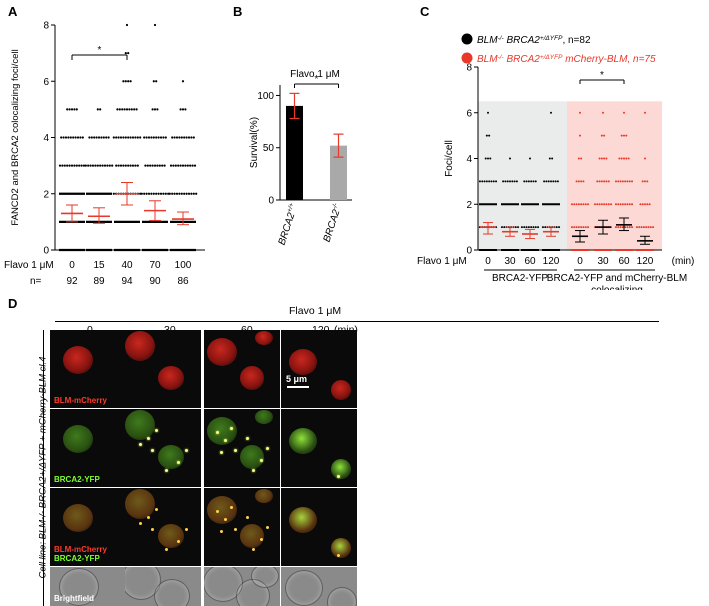 The height and width of the screenshot is (606, 709). What do you see at coordinates (319, 369) in the screenshot?
I see `micrograph-panel: 5 μm` at bounding box center [319, 369].